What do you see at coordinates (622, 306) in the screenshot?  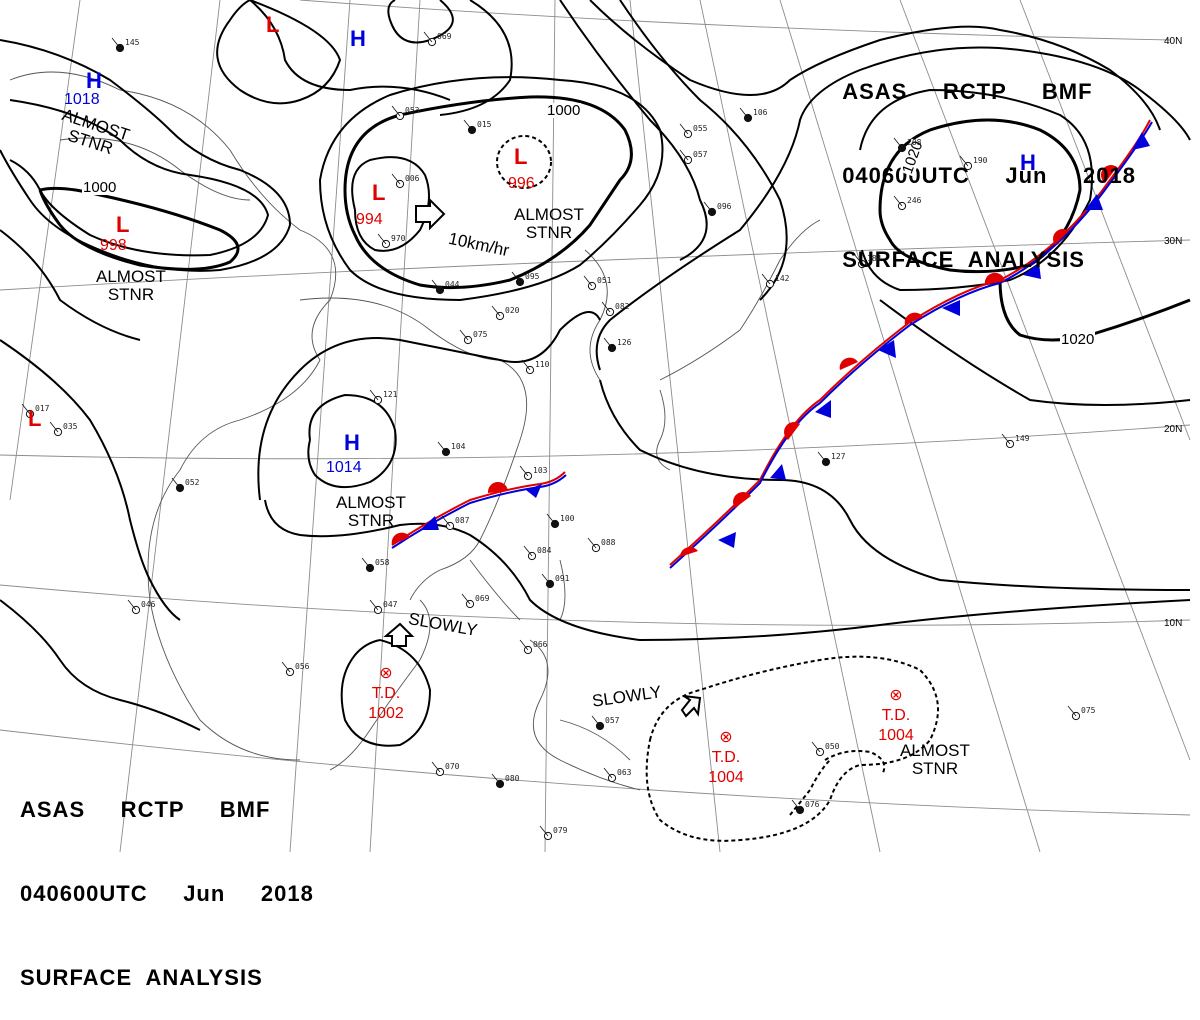 I see `station-pressure-value: 082` at bounding box center [622, 306].